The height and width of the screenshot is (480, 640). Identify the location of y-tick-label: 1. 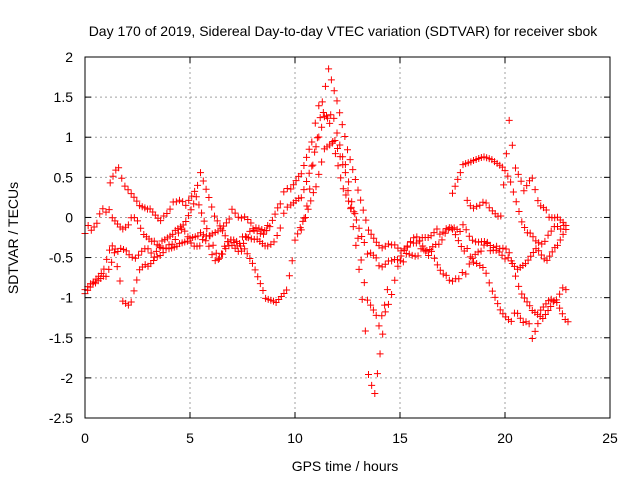
(69, 137).